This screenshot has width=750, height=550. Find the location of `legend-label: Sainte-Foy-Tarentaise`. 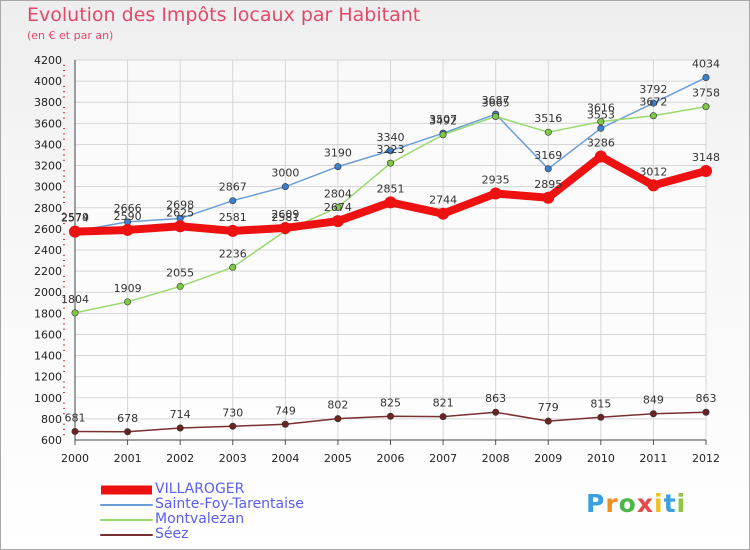

legend-label: Sainte-Foy-Tarentaise is located at coordinates (229, 504).